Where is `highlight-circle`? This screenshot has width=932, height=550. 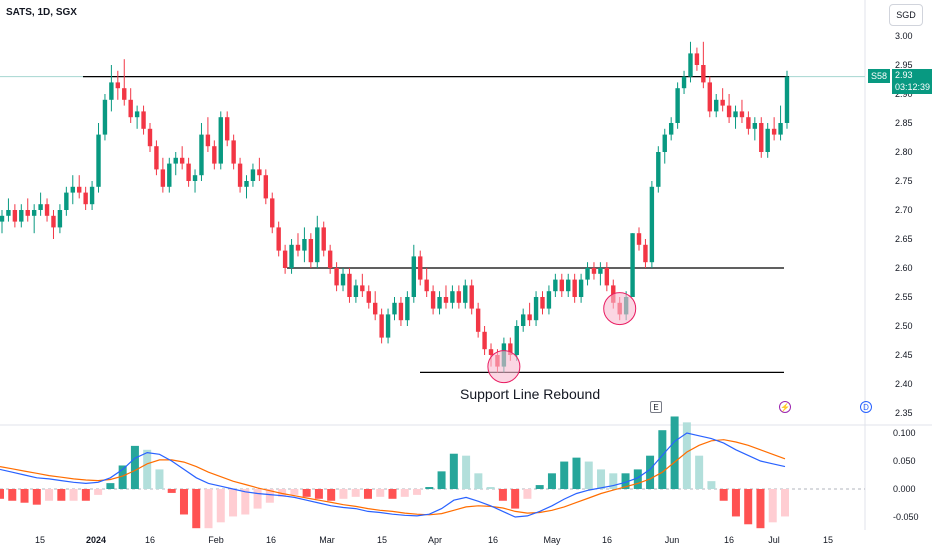 highlight-circle is located at coordinates (620, 309).